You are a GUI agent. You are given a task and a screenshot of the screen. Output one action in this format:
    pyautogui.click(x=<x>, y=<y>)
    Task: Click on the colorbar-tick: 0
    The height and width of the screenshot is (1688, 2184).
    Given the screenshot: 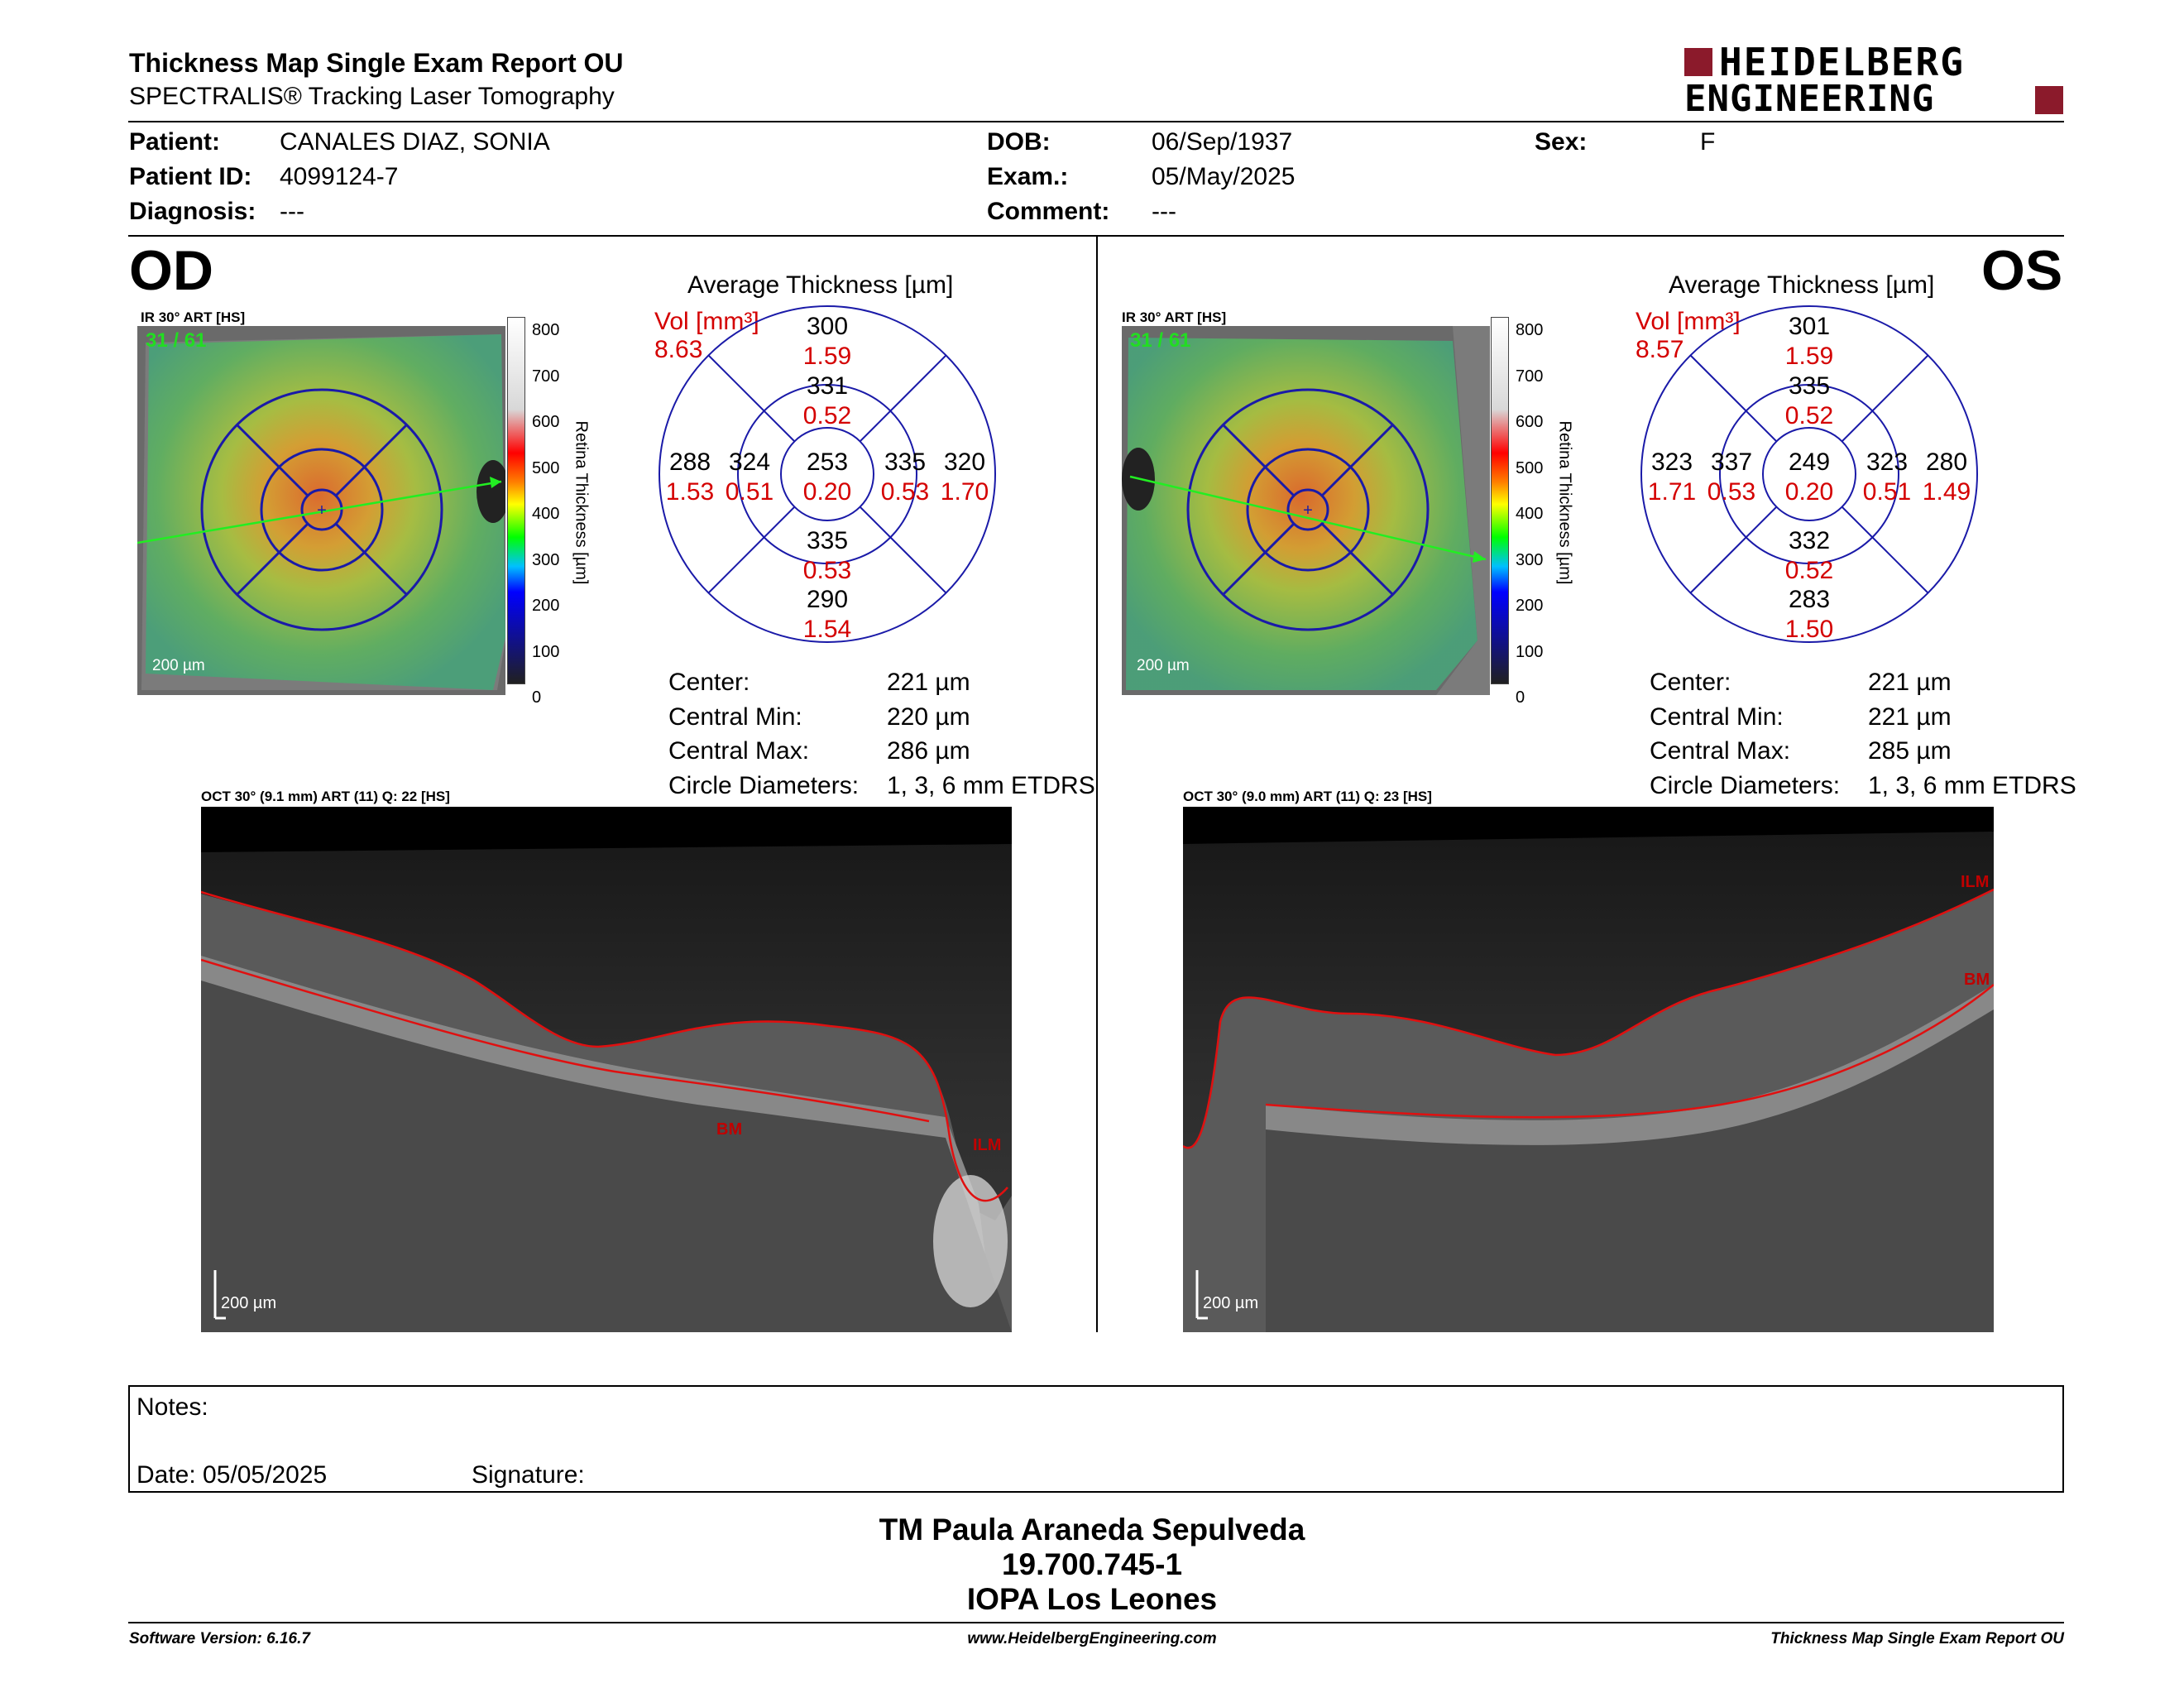 What is the action you would take?
    pyautogui.click(x=537, y=697)
    